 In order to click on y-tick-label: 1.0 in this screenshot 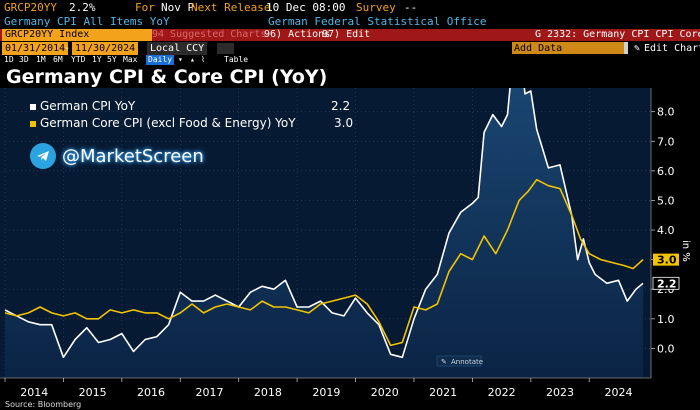, I will do `click(666, 319)`.